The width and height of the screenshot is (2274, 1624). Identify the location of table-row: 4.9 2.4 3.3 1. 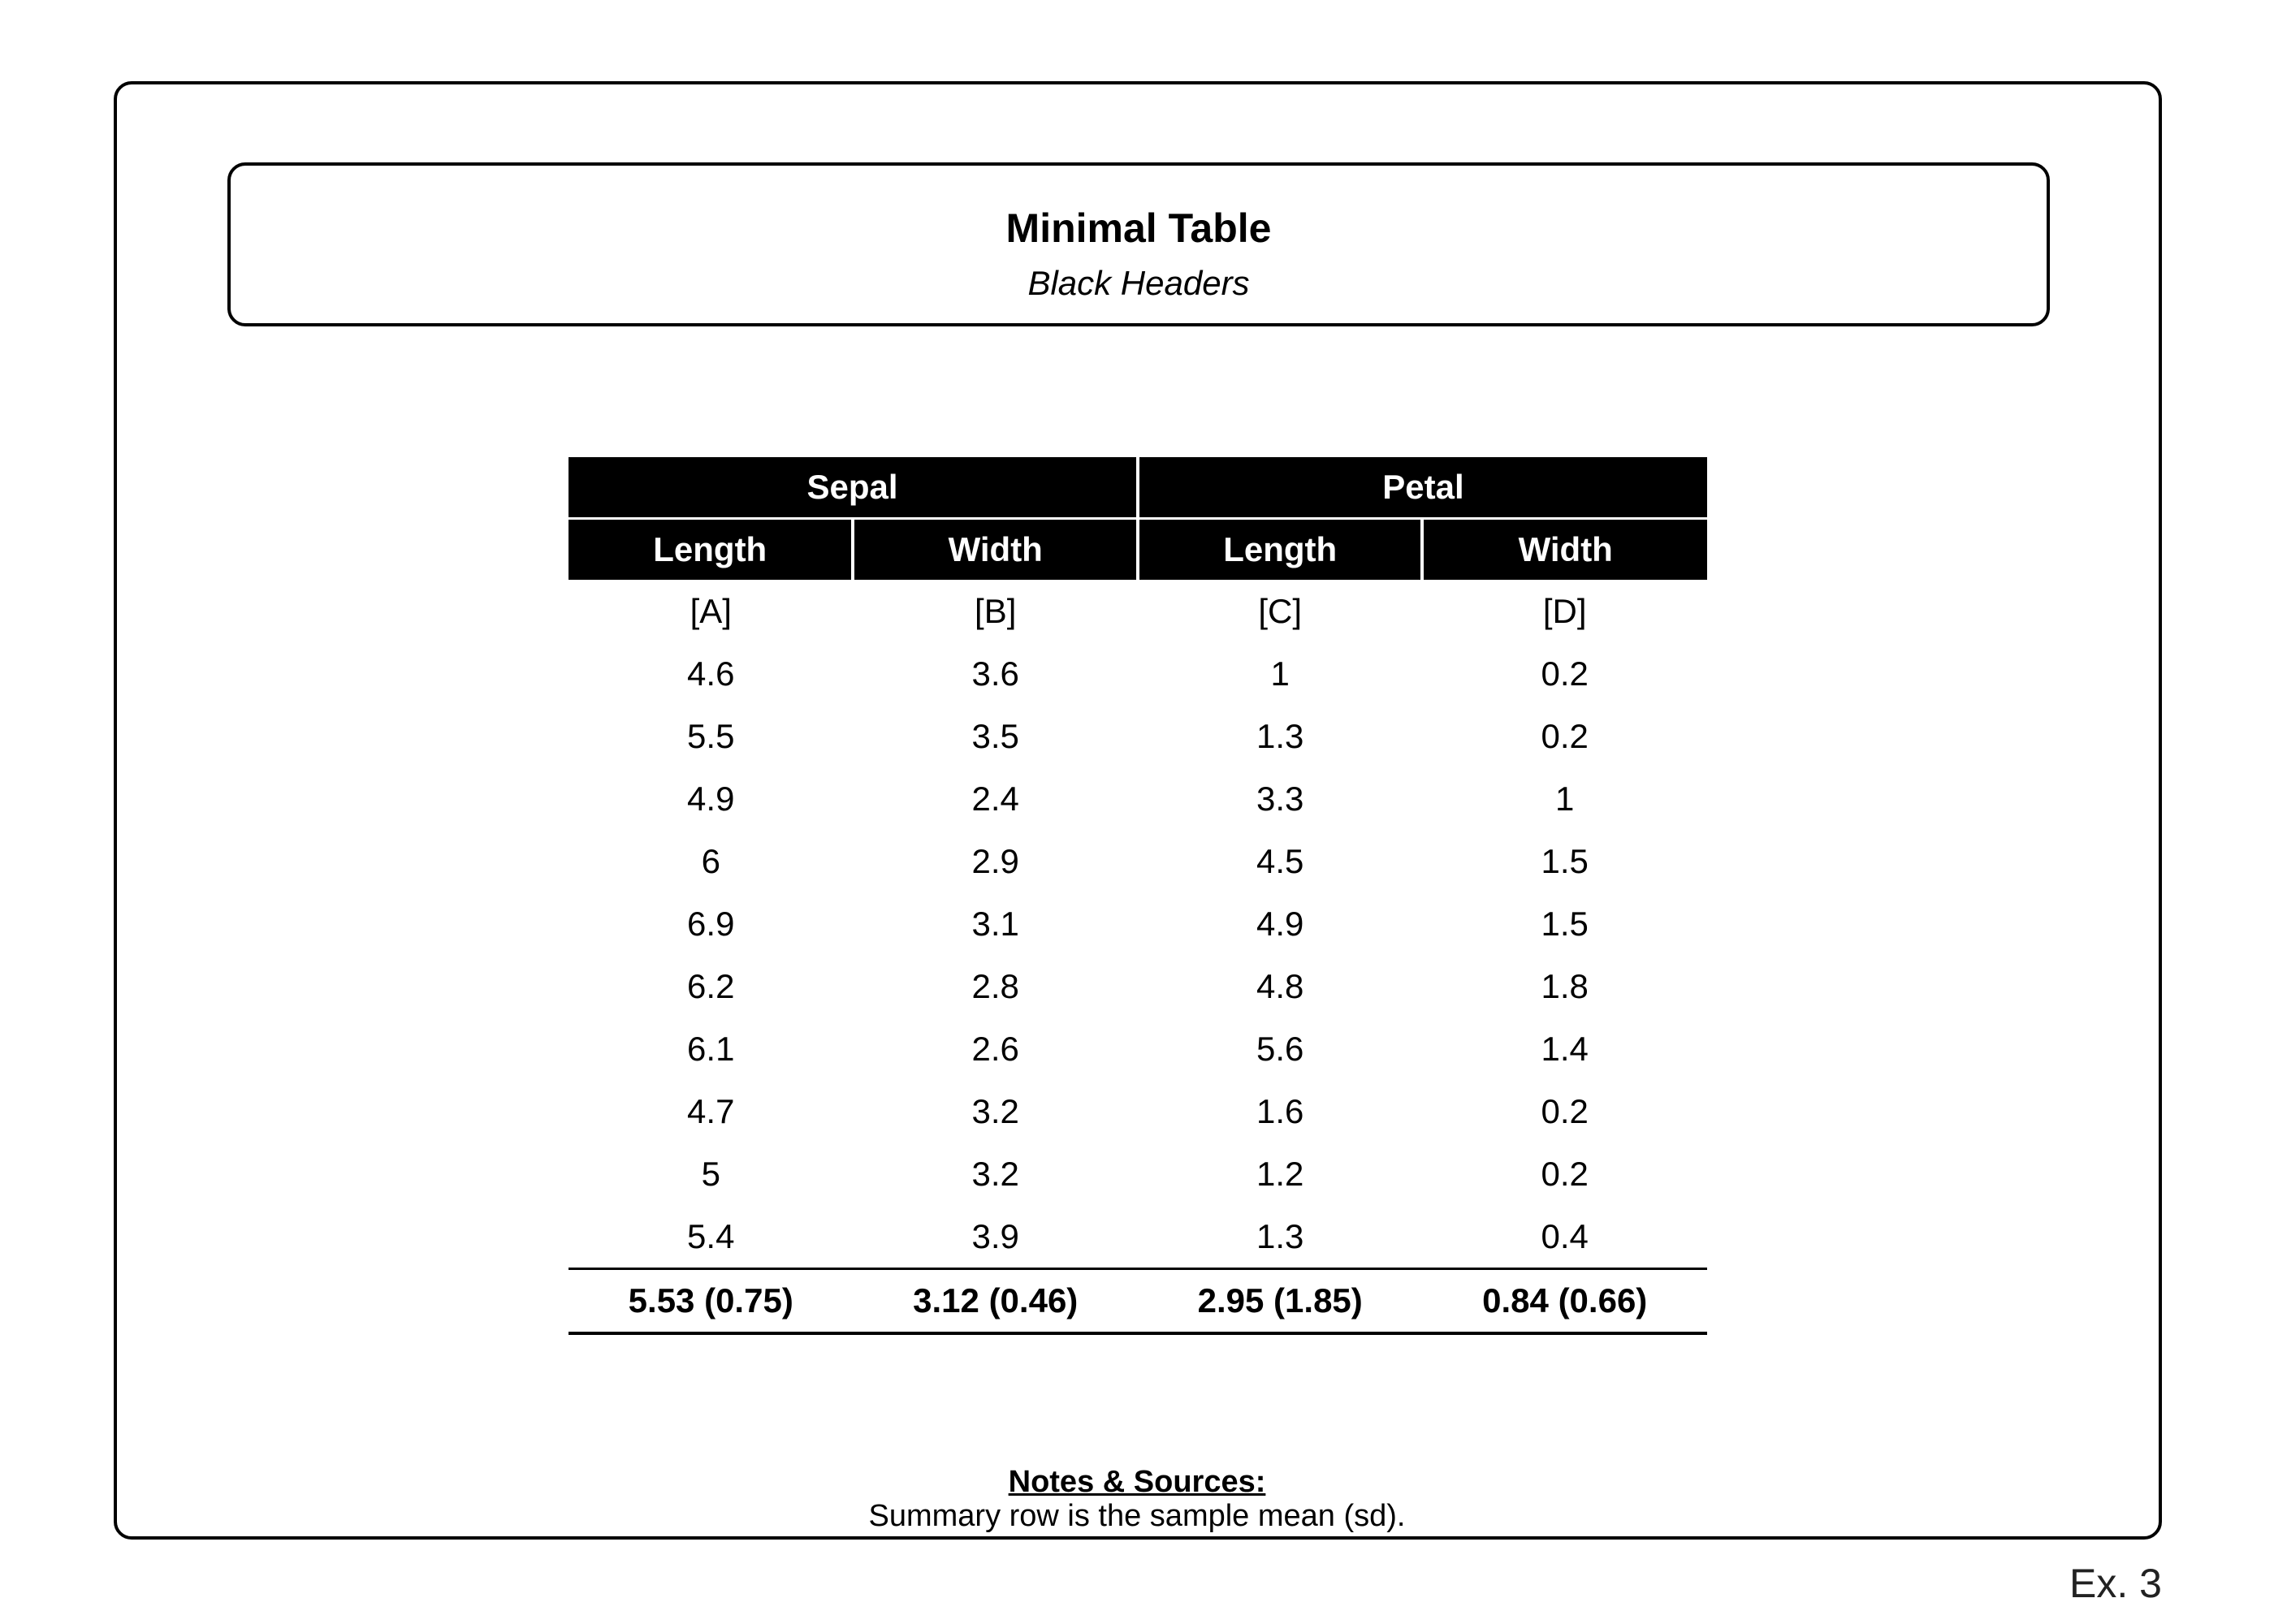
(1137, 799).